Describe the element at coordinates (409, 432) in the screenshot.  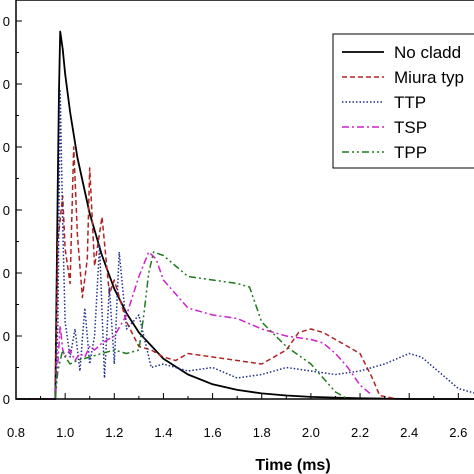
I see `x-tick-label: 2.4` at that location.